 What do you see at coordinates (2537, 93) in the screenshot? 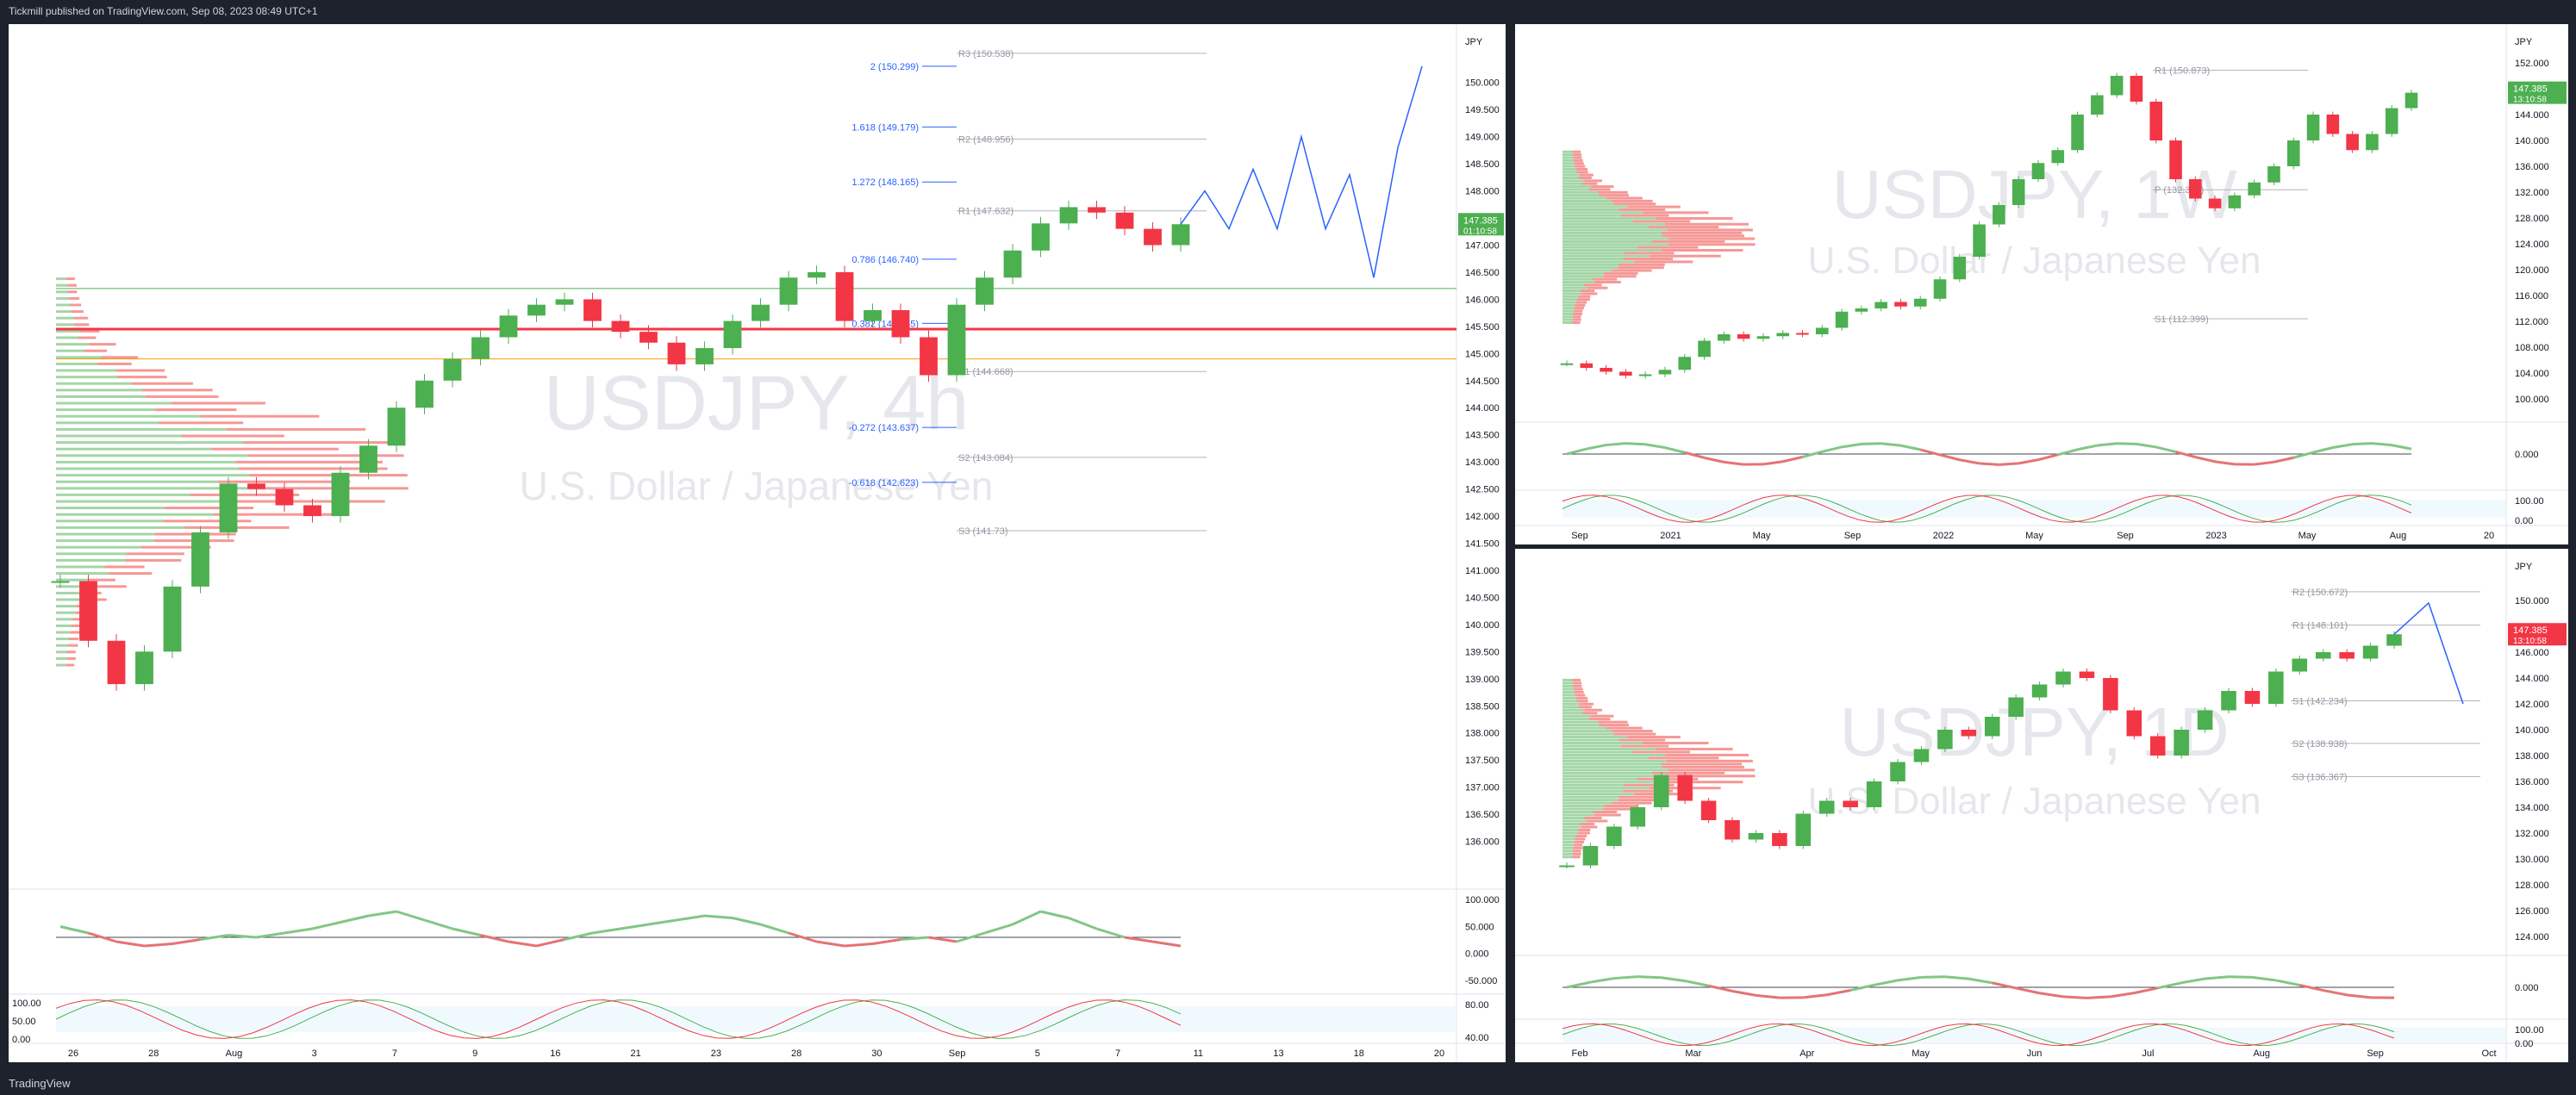
I see `last-price-badge` at bounding box center [2537, 93].